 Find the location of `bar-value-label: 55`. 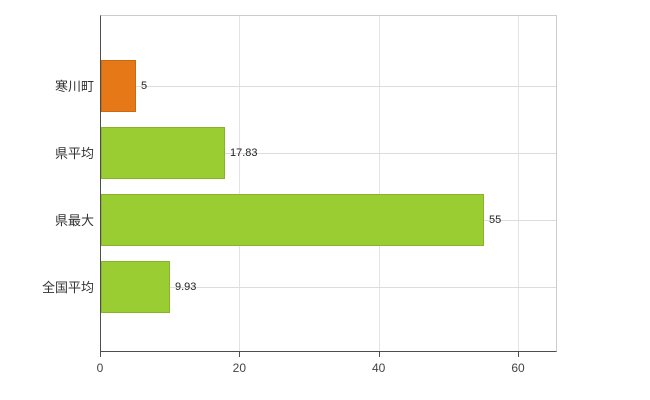

bar-value-label: 55 is located at coordinates (495, 220).